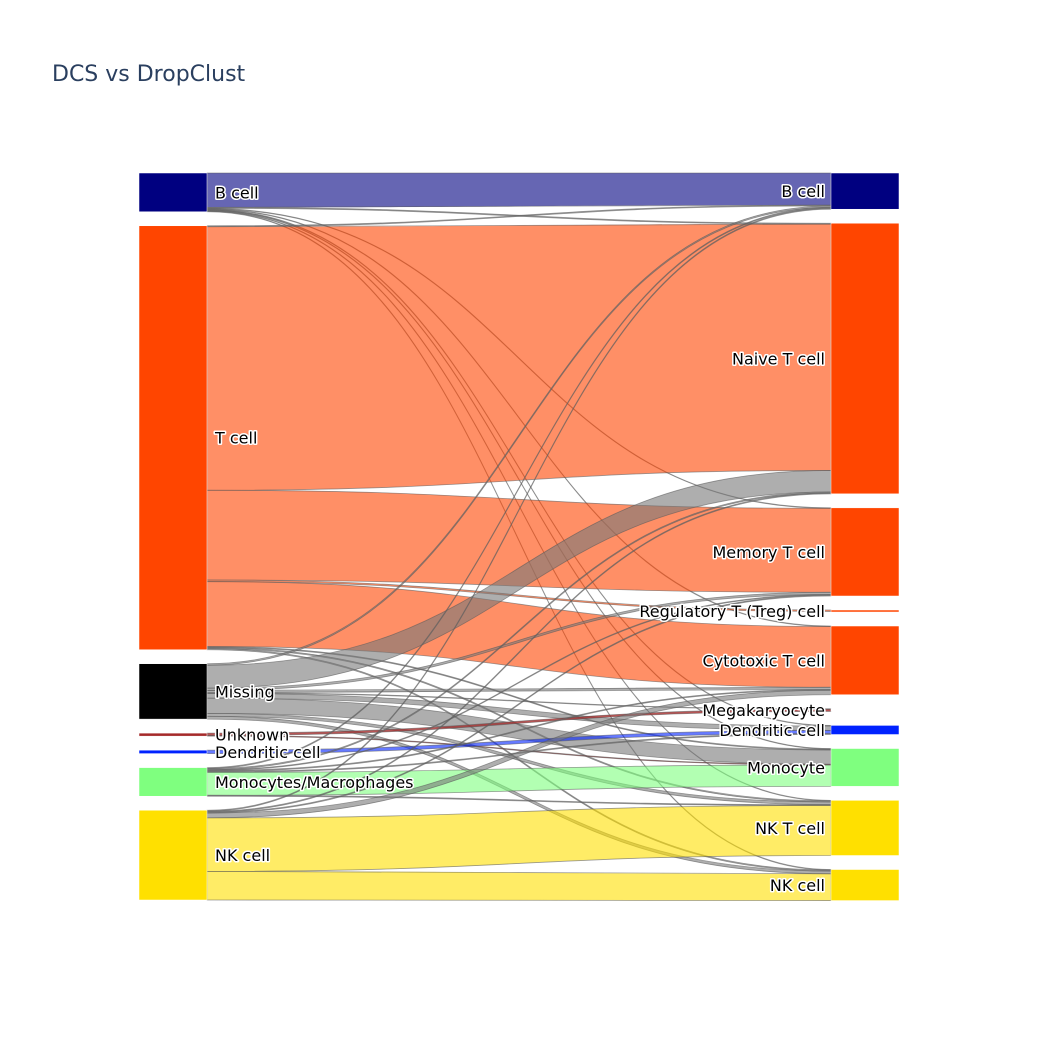 This screenshot has width=1039, height=1039. What do you see at coordinates (173, 734) in the screenshot?
I see `source-node-unknown` at bounding box center [173, 734].